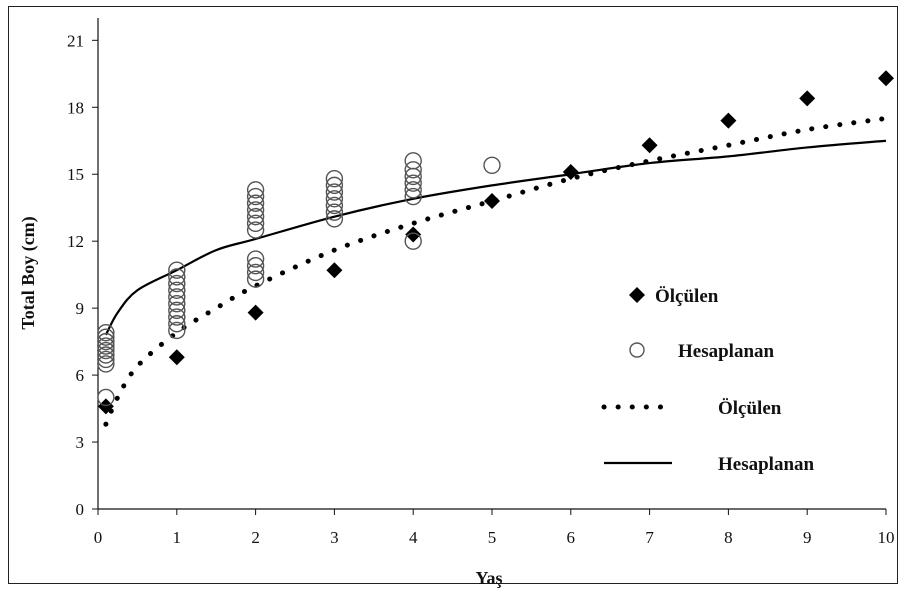 Image resolution: width=905 pixels, height=590 pixels. I want to click on x-axis-title: Yaş, so click(488, 578).